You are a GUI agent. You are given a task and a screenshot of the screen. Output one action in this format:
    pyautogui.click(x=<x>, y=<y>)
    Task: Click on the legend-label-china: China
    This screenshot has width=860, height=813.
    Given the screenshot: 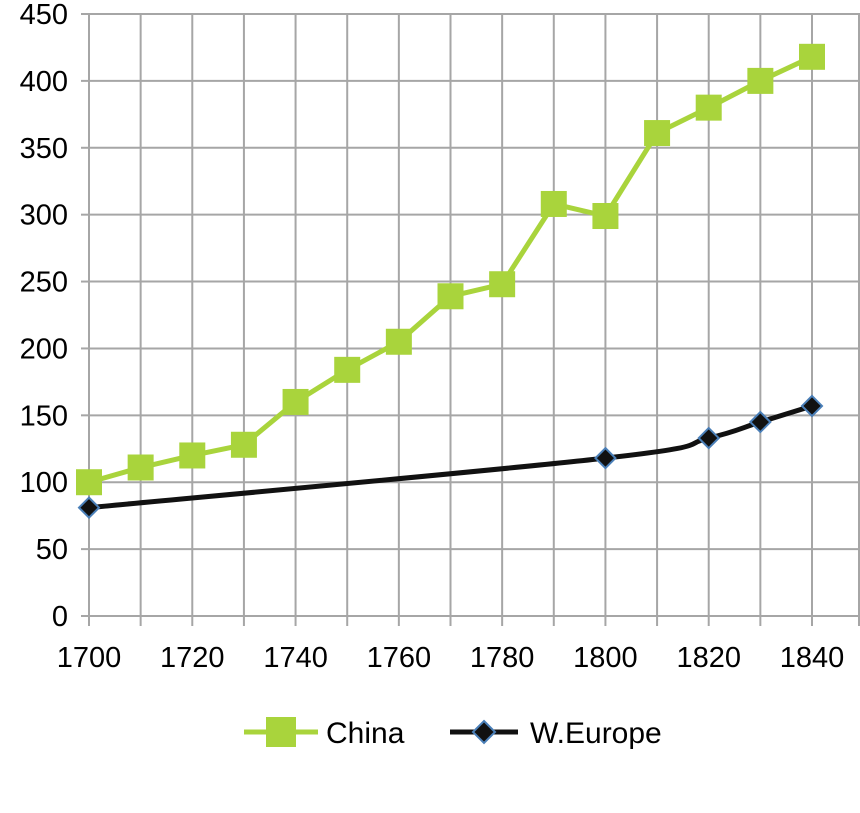 What is the action you would take?
    pyautogui.click(x=365, y=733)
    